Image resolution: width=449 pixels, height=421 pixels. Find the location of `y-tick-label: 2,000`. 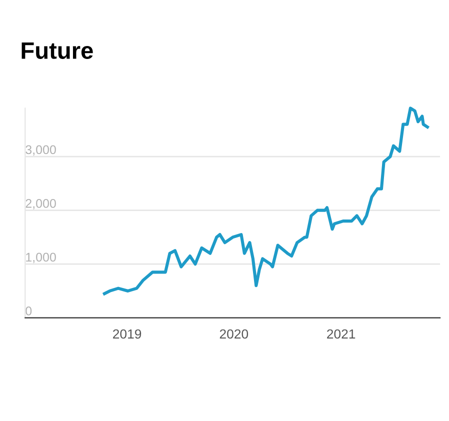

y-tick-label: 2,000 is located at coordinates (41, 204).